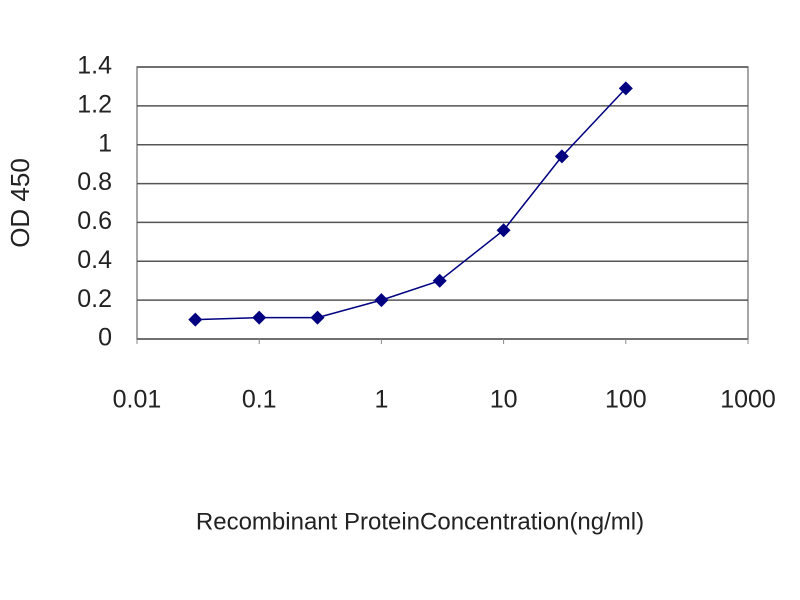 This screenshot has width=800, height=600. What do you see at coordinates (420, 521) in the screenshot?
I see `x-axis-label: Recombinant ProteinConcentration(ng/ml)` at bounding box center [420, 521].